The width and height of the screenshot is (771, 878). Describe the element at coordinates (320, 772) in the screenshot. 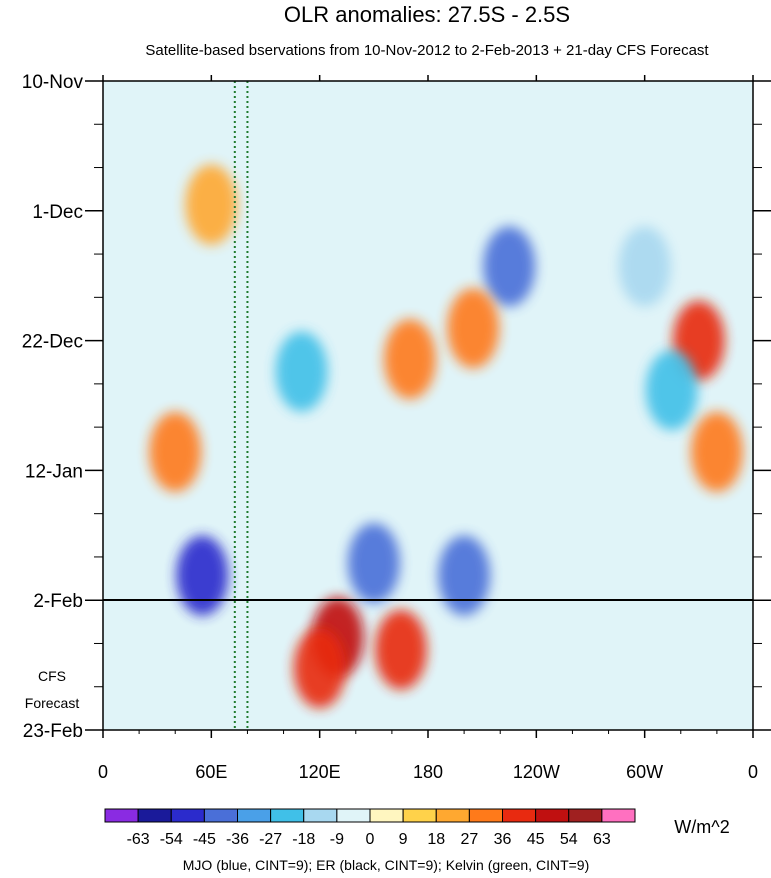

I see `x-tick-label: 120E` at that location.